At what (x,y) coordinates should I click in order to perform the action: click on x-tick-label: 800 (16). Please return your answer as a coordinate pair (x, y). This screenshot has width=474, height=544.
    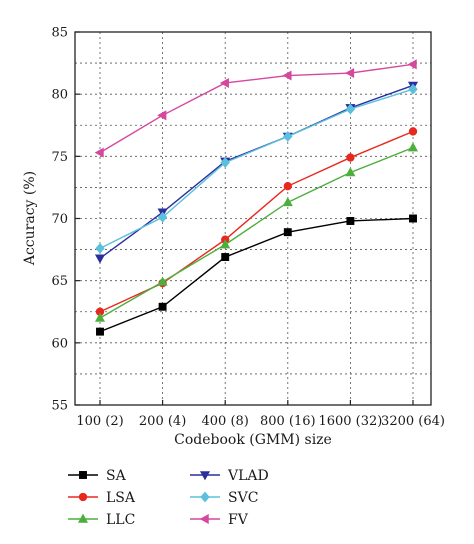
    Looking at the image, I should click on (288, 421).